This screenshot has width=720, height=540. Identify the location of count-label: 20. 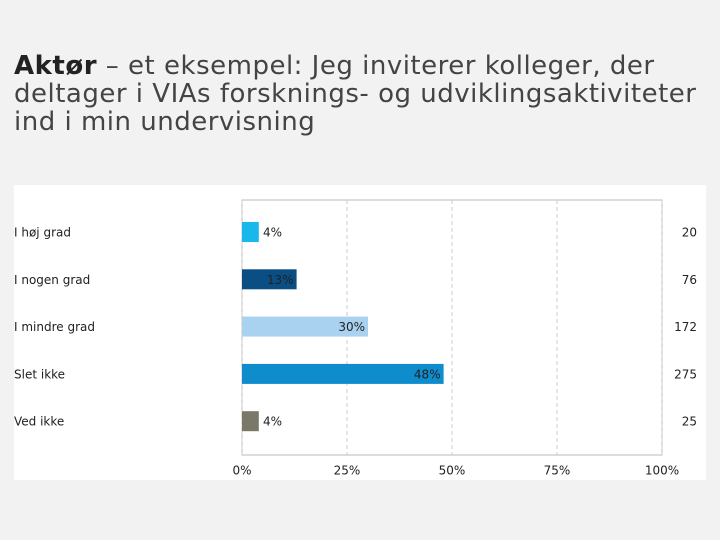
(689, 233).